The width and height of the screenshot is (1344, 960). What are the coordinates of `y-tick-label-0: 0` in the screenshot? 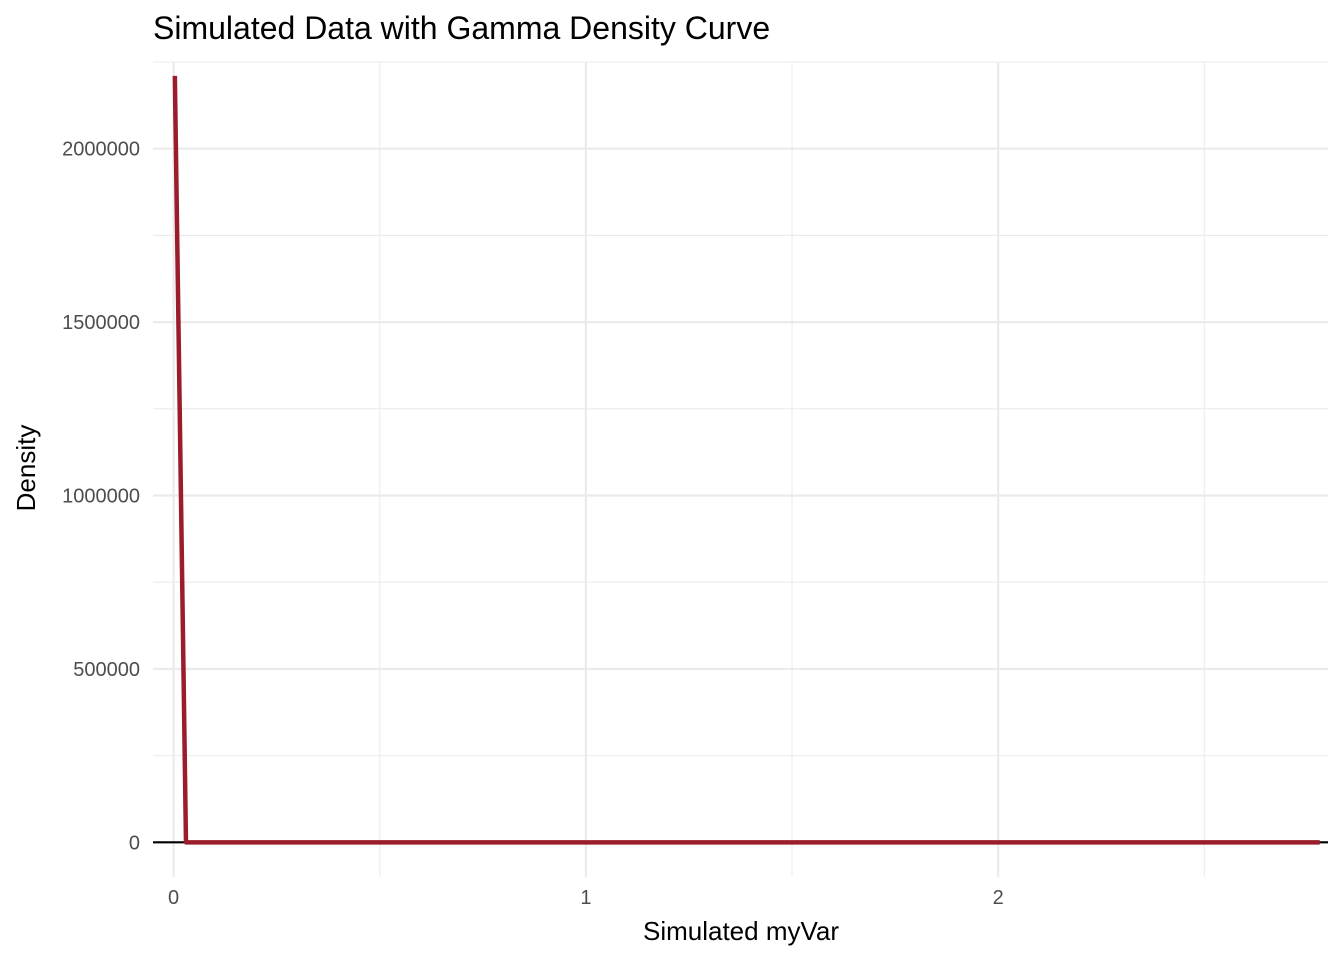 It's located at (134, 843).